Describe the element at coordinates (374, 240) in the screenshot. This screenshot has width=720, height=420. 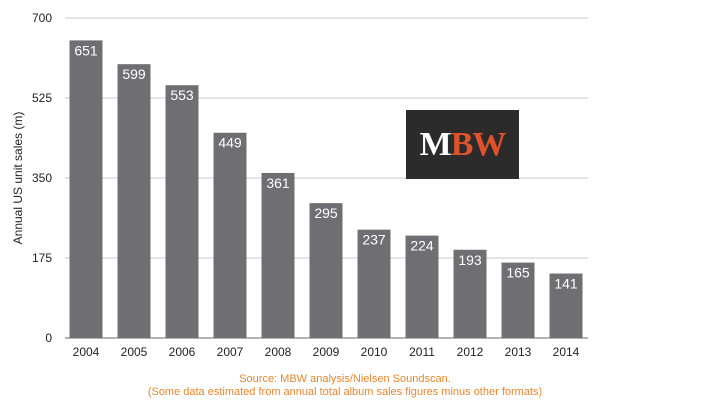
I see `value-label-2010: 237` at that location.